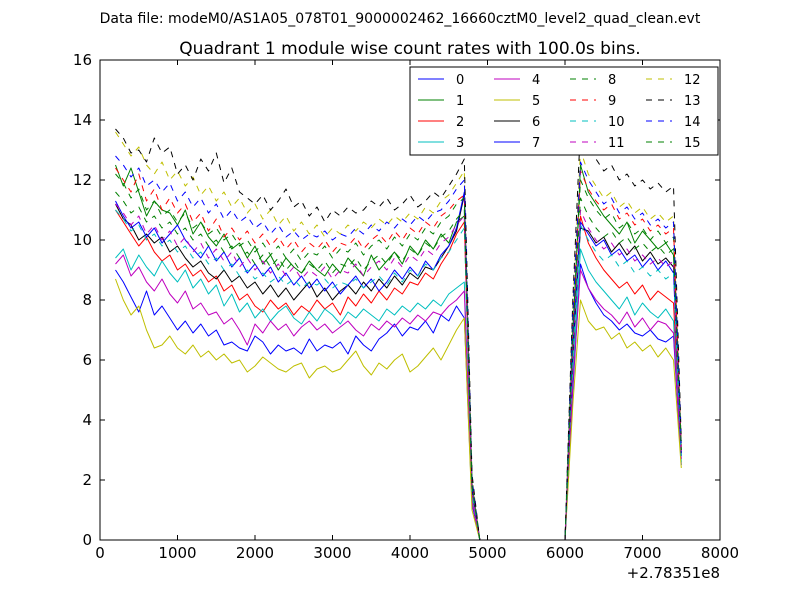  I want to click on legend-label-1: 1, so click(460, 101).